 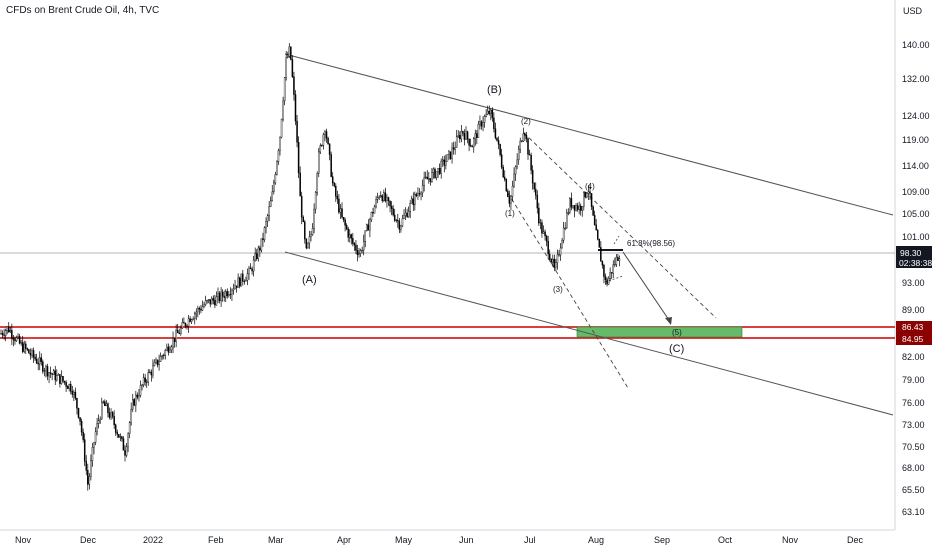 What do you see at coordinates (659, 332) in the screenshot?
I see `target-zone-box` at bounding box center [659, 332].